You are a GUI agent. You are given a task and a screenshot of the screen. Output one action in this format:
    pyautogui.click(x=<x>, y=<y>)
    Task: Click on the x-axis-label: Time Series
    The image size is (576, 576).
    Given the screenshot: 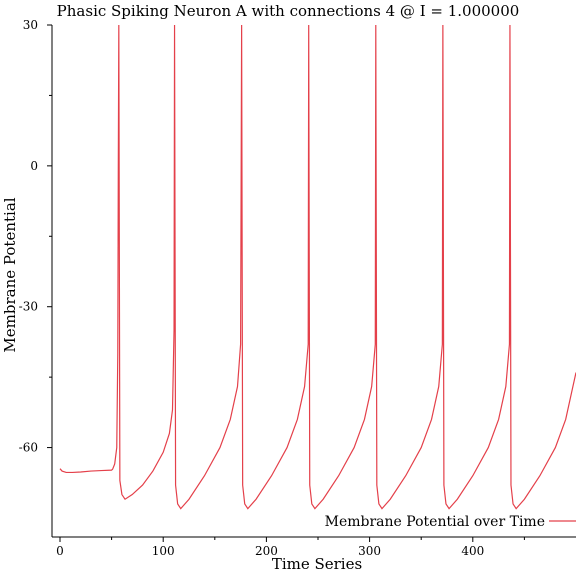 What is the action you would take?
    pyautogui.click(x=317, y=564)
    